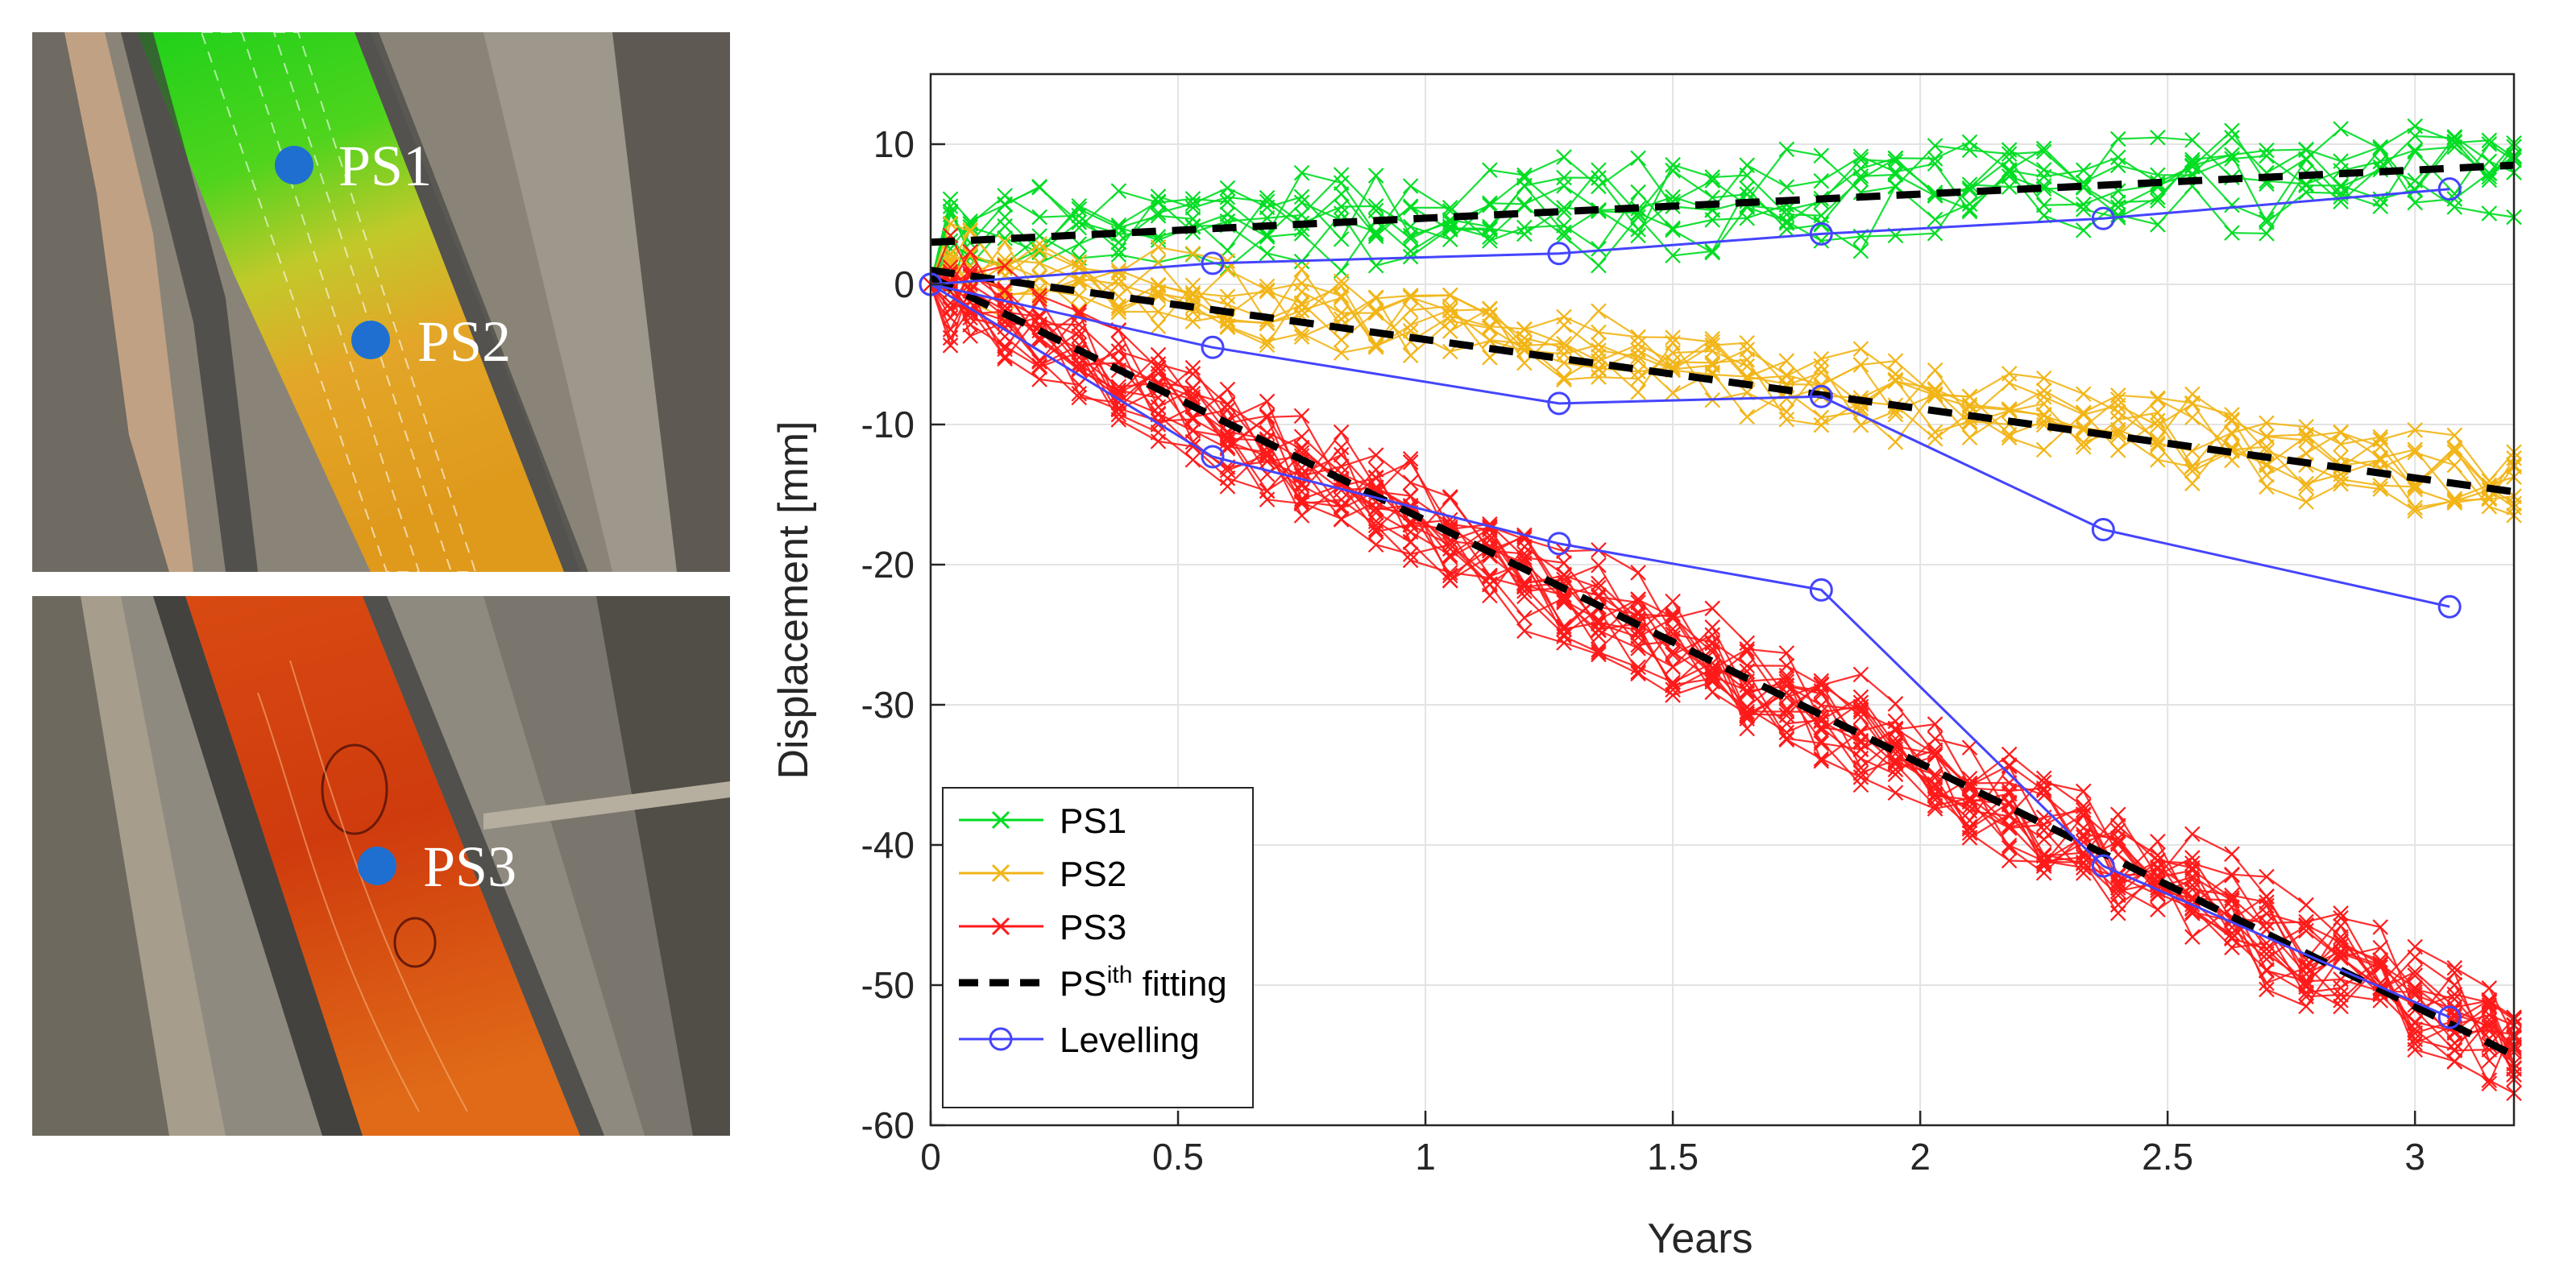 The image size is (2576, 1263). Describe the element at coordinates (1098, 948) in the screenshot. I see `legend-box` at that location.